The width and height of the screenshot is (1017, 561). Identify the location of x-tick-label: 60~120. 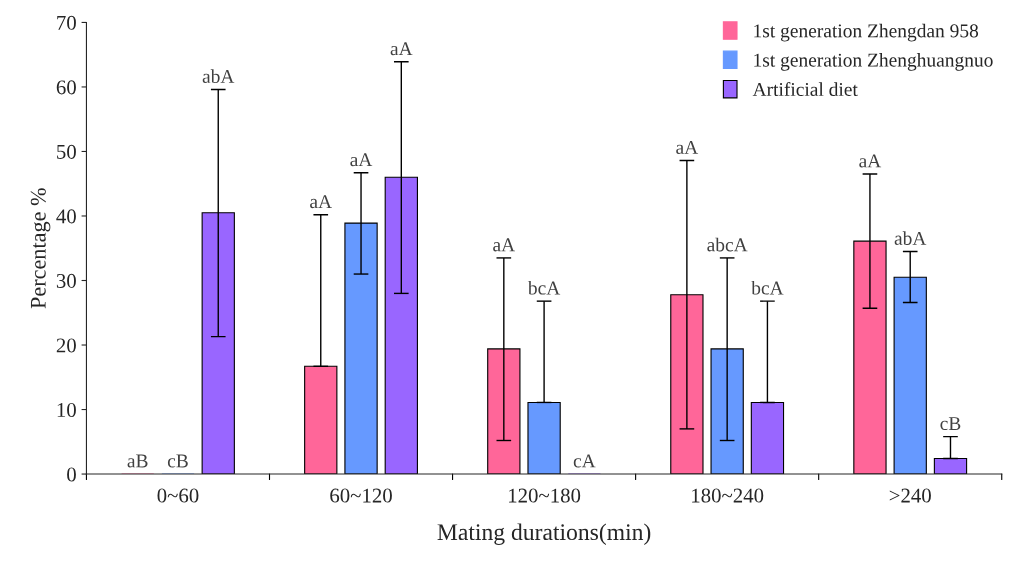
(361, 495).